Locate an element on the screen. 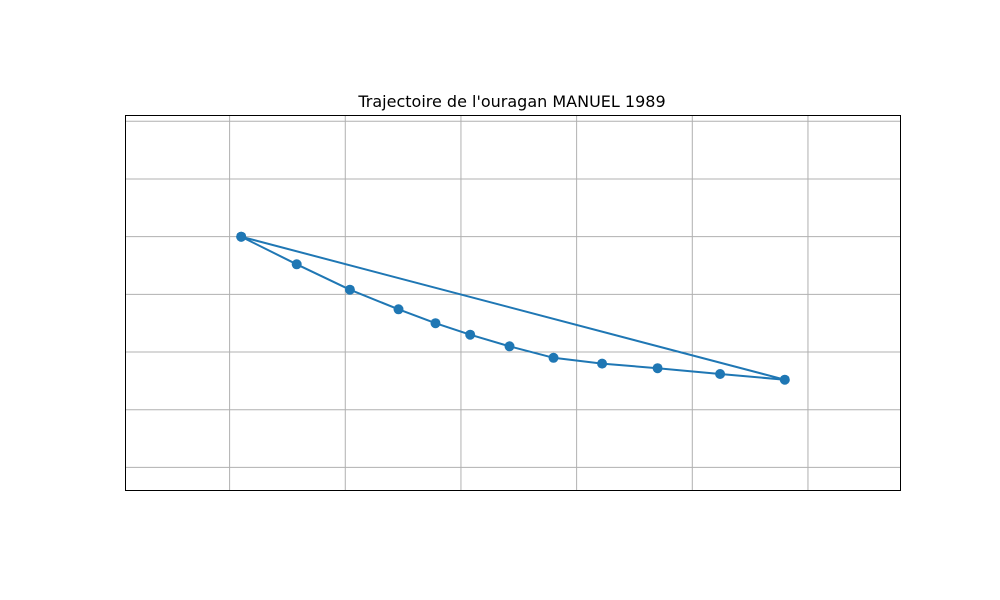 The width and height of the screenshot is (1000, 600). chart-title: Trajectoire de l'ouragan MANUEL 1989 is located at coordinates (511, 101).